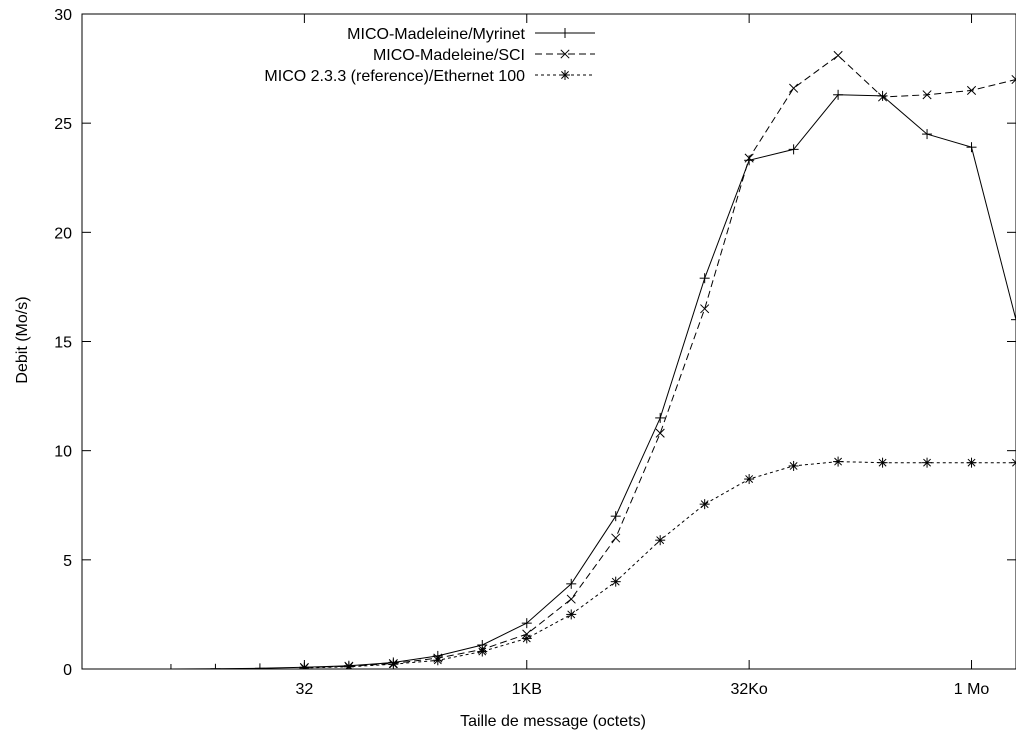 Image resolution: width=1016 pixels, height=736 pixels. Describe the element at coordinates (449, 55) in the screenshot. I see `legend-label: MICO-Madeleine/SCI` at that location.